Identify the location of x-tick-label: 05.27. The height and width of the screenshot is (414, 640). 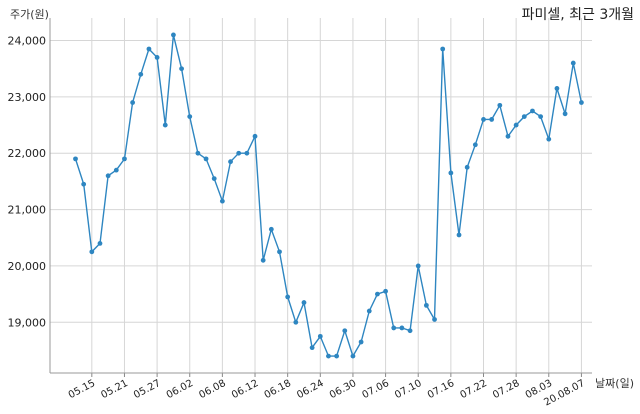
(147, 389).